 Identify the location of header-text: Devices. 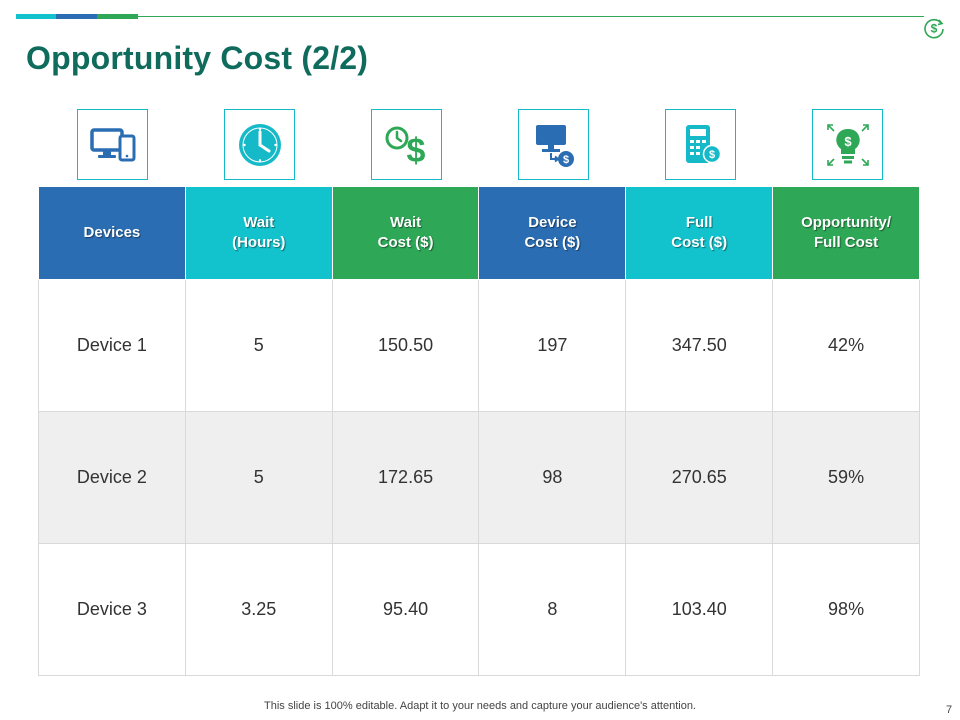
(112, 232).